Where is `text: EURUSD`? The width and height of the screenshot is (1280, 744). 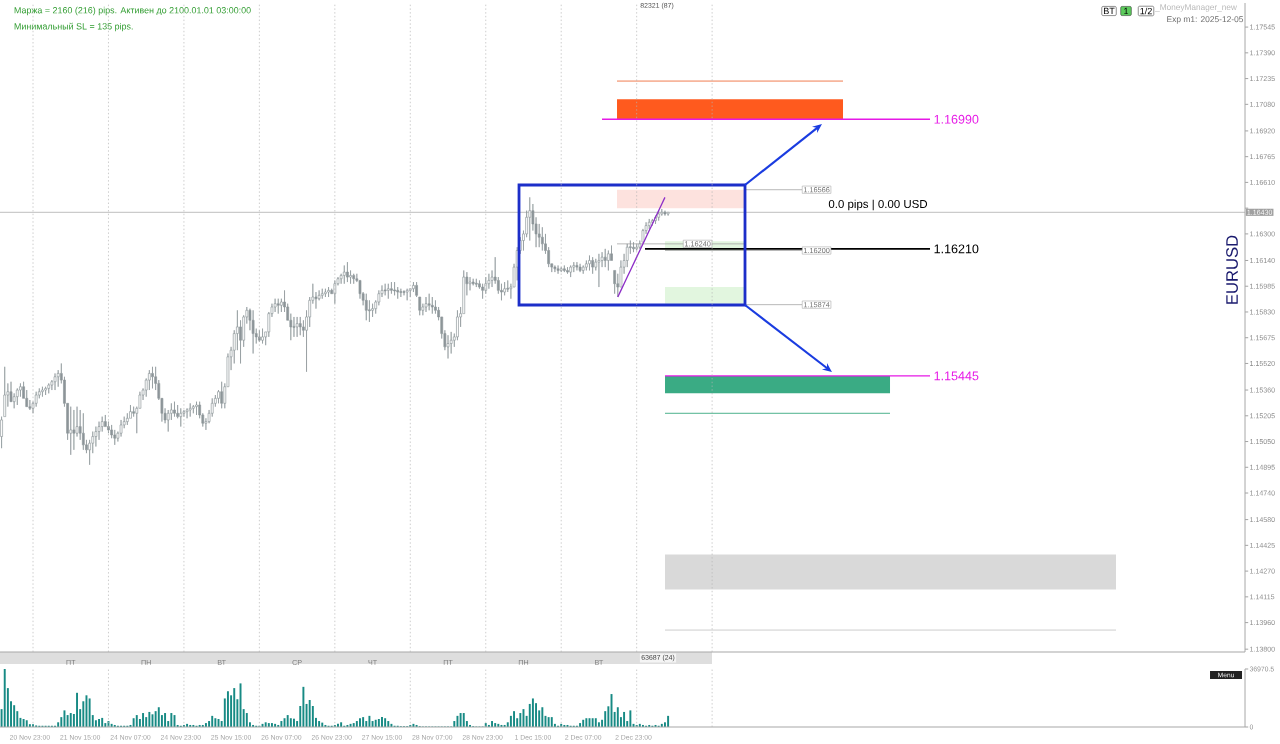 text: EURUSD is located at coordinates (1232, 269).